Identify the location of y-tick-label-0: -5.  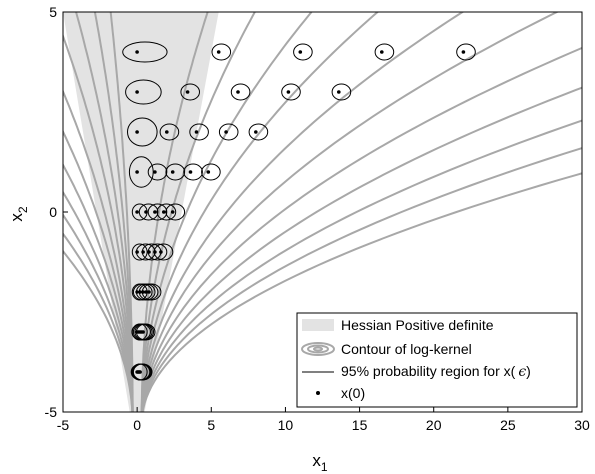
(51, 412).